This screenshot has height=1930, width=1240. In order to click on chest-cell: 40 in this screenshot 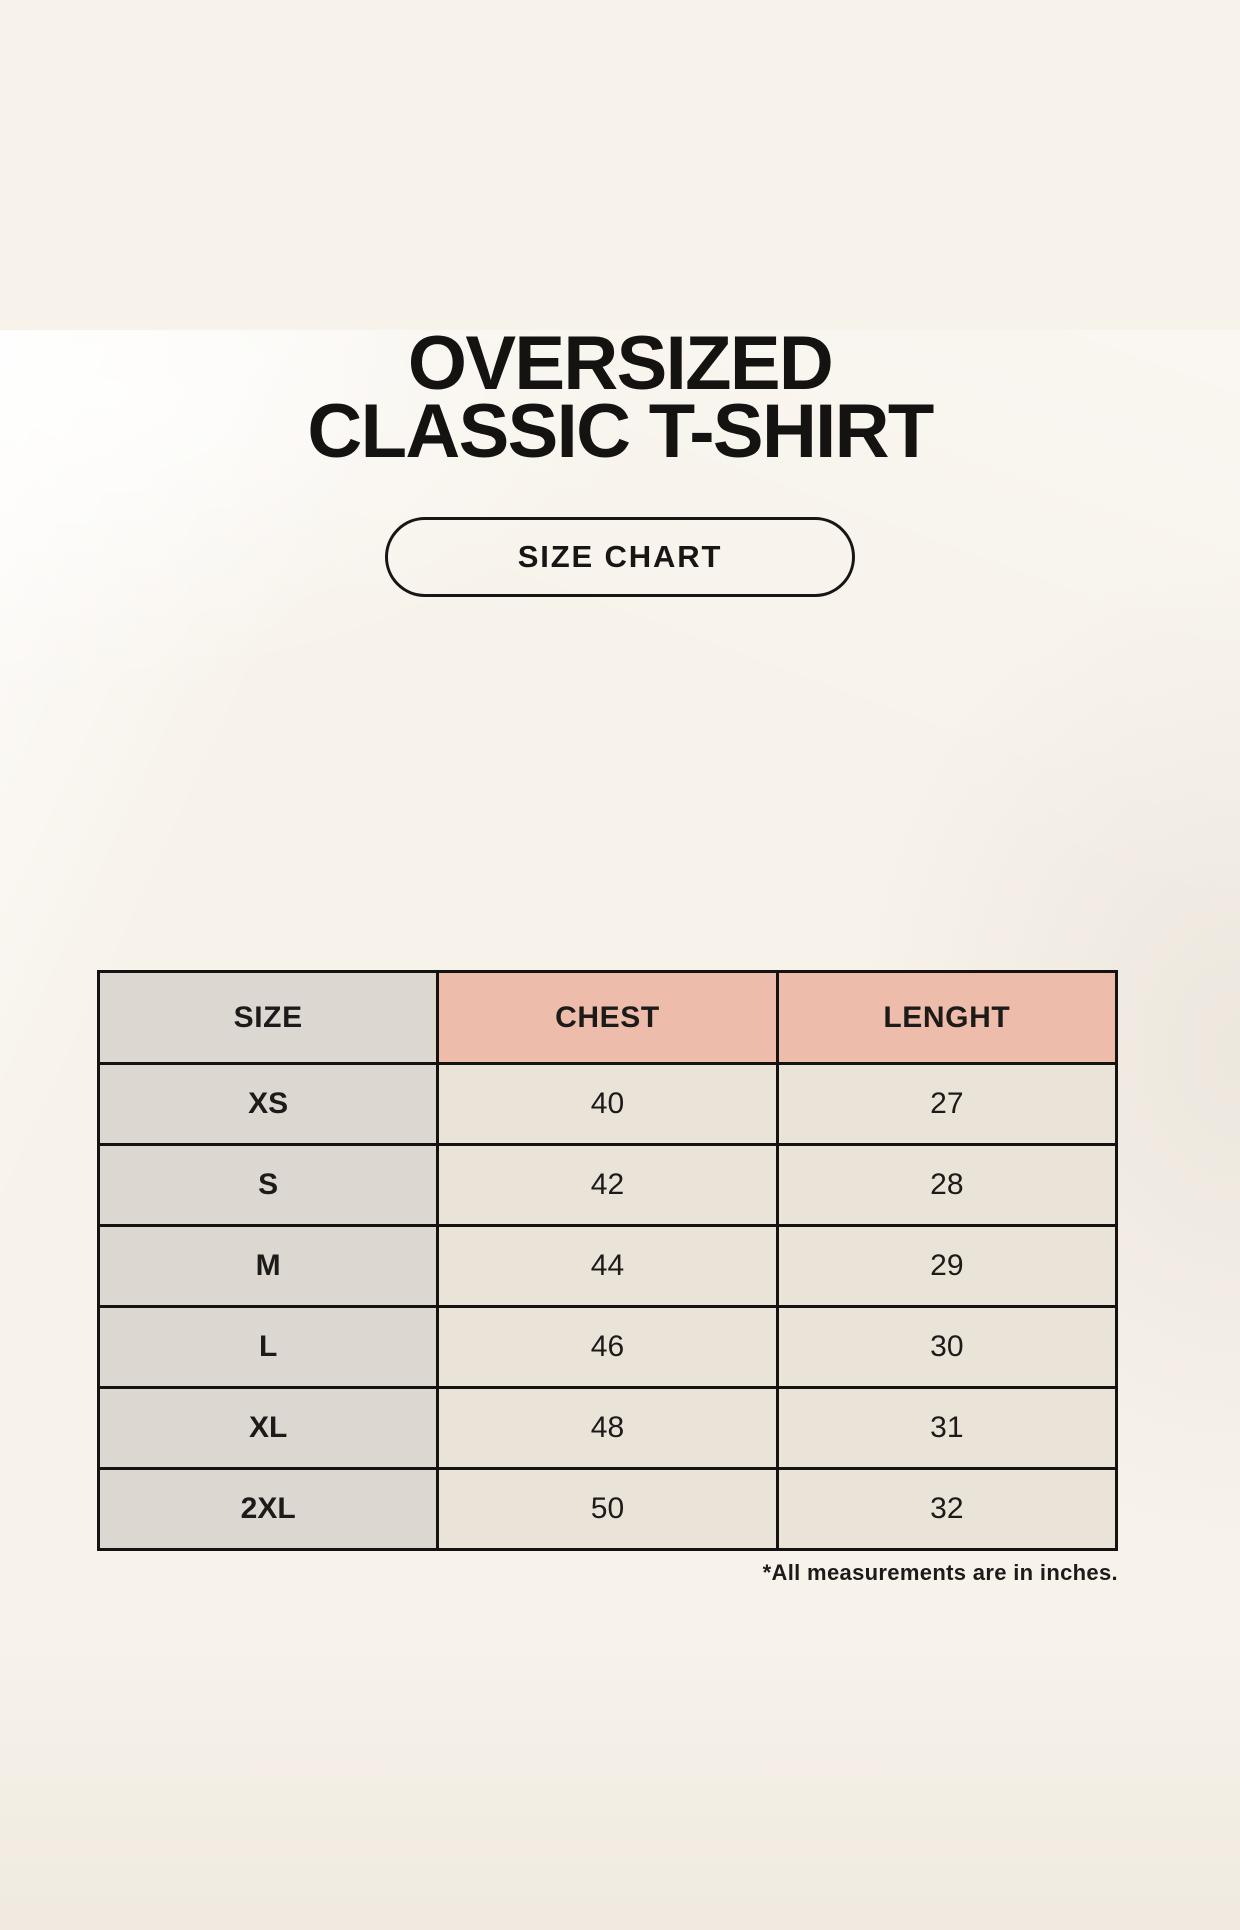, I will do `click(607, 1104)`.